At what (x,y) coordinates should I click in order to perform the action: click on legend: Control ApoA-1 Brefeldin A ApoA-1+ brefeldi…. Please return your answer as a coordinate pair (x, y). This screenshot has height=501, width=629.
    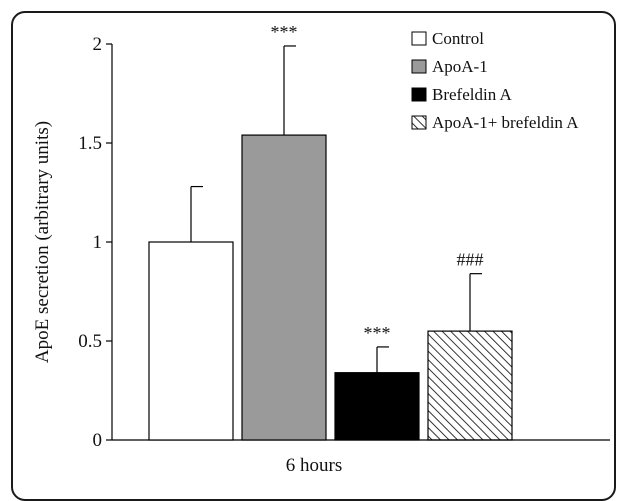
    Looking at the image, I should click on (495, 80).